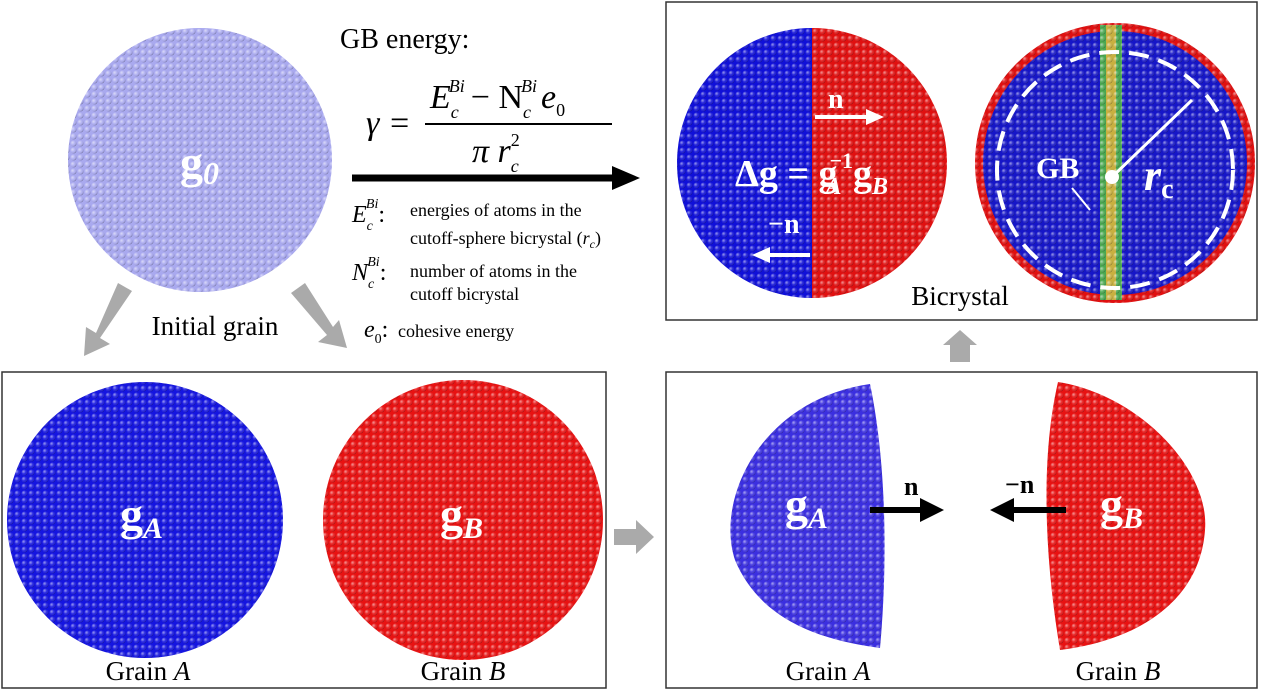 This screenshot has width=1261, height=691. What do you see at coordinates (492, 151) in the screenshot?
I see `sym: π r` at bounding box center [492, 151].